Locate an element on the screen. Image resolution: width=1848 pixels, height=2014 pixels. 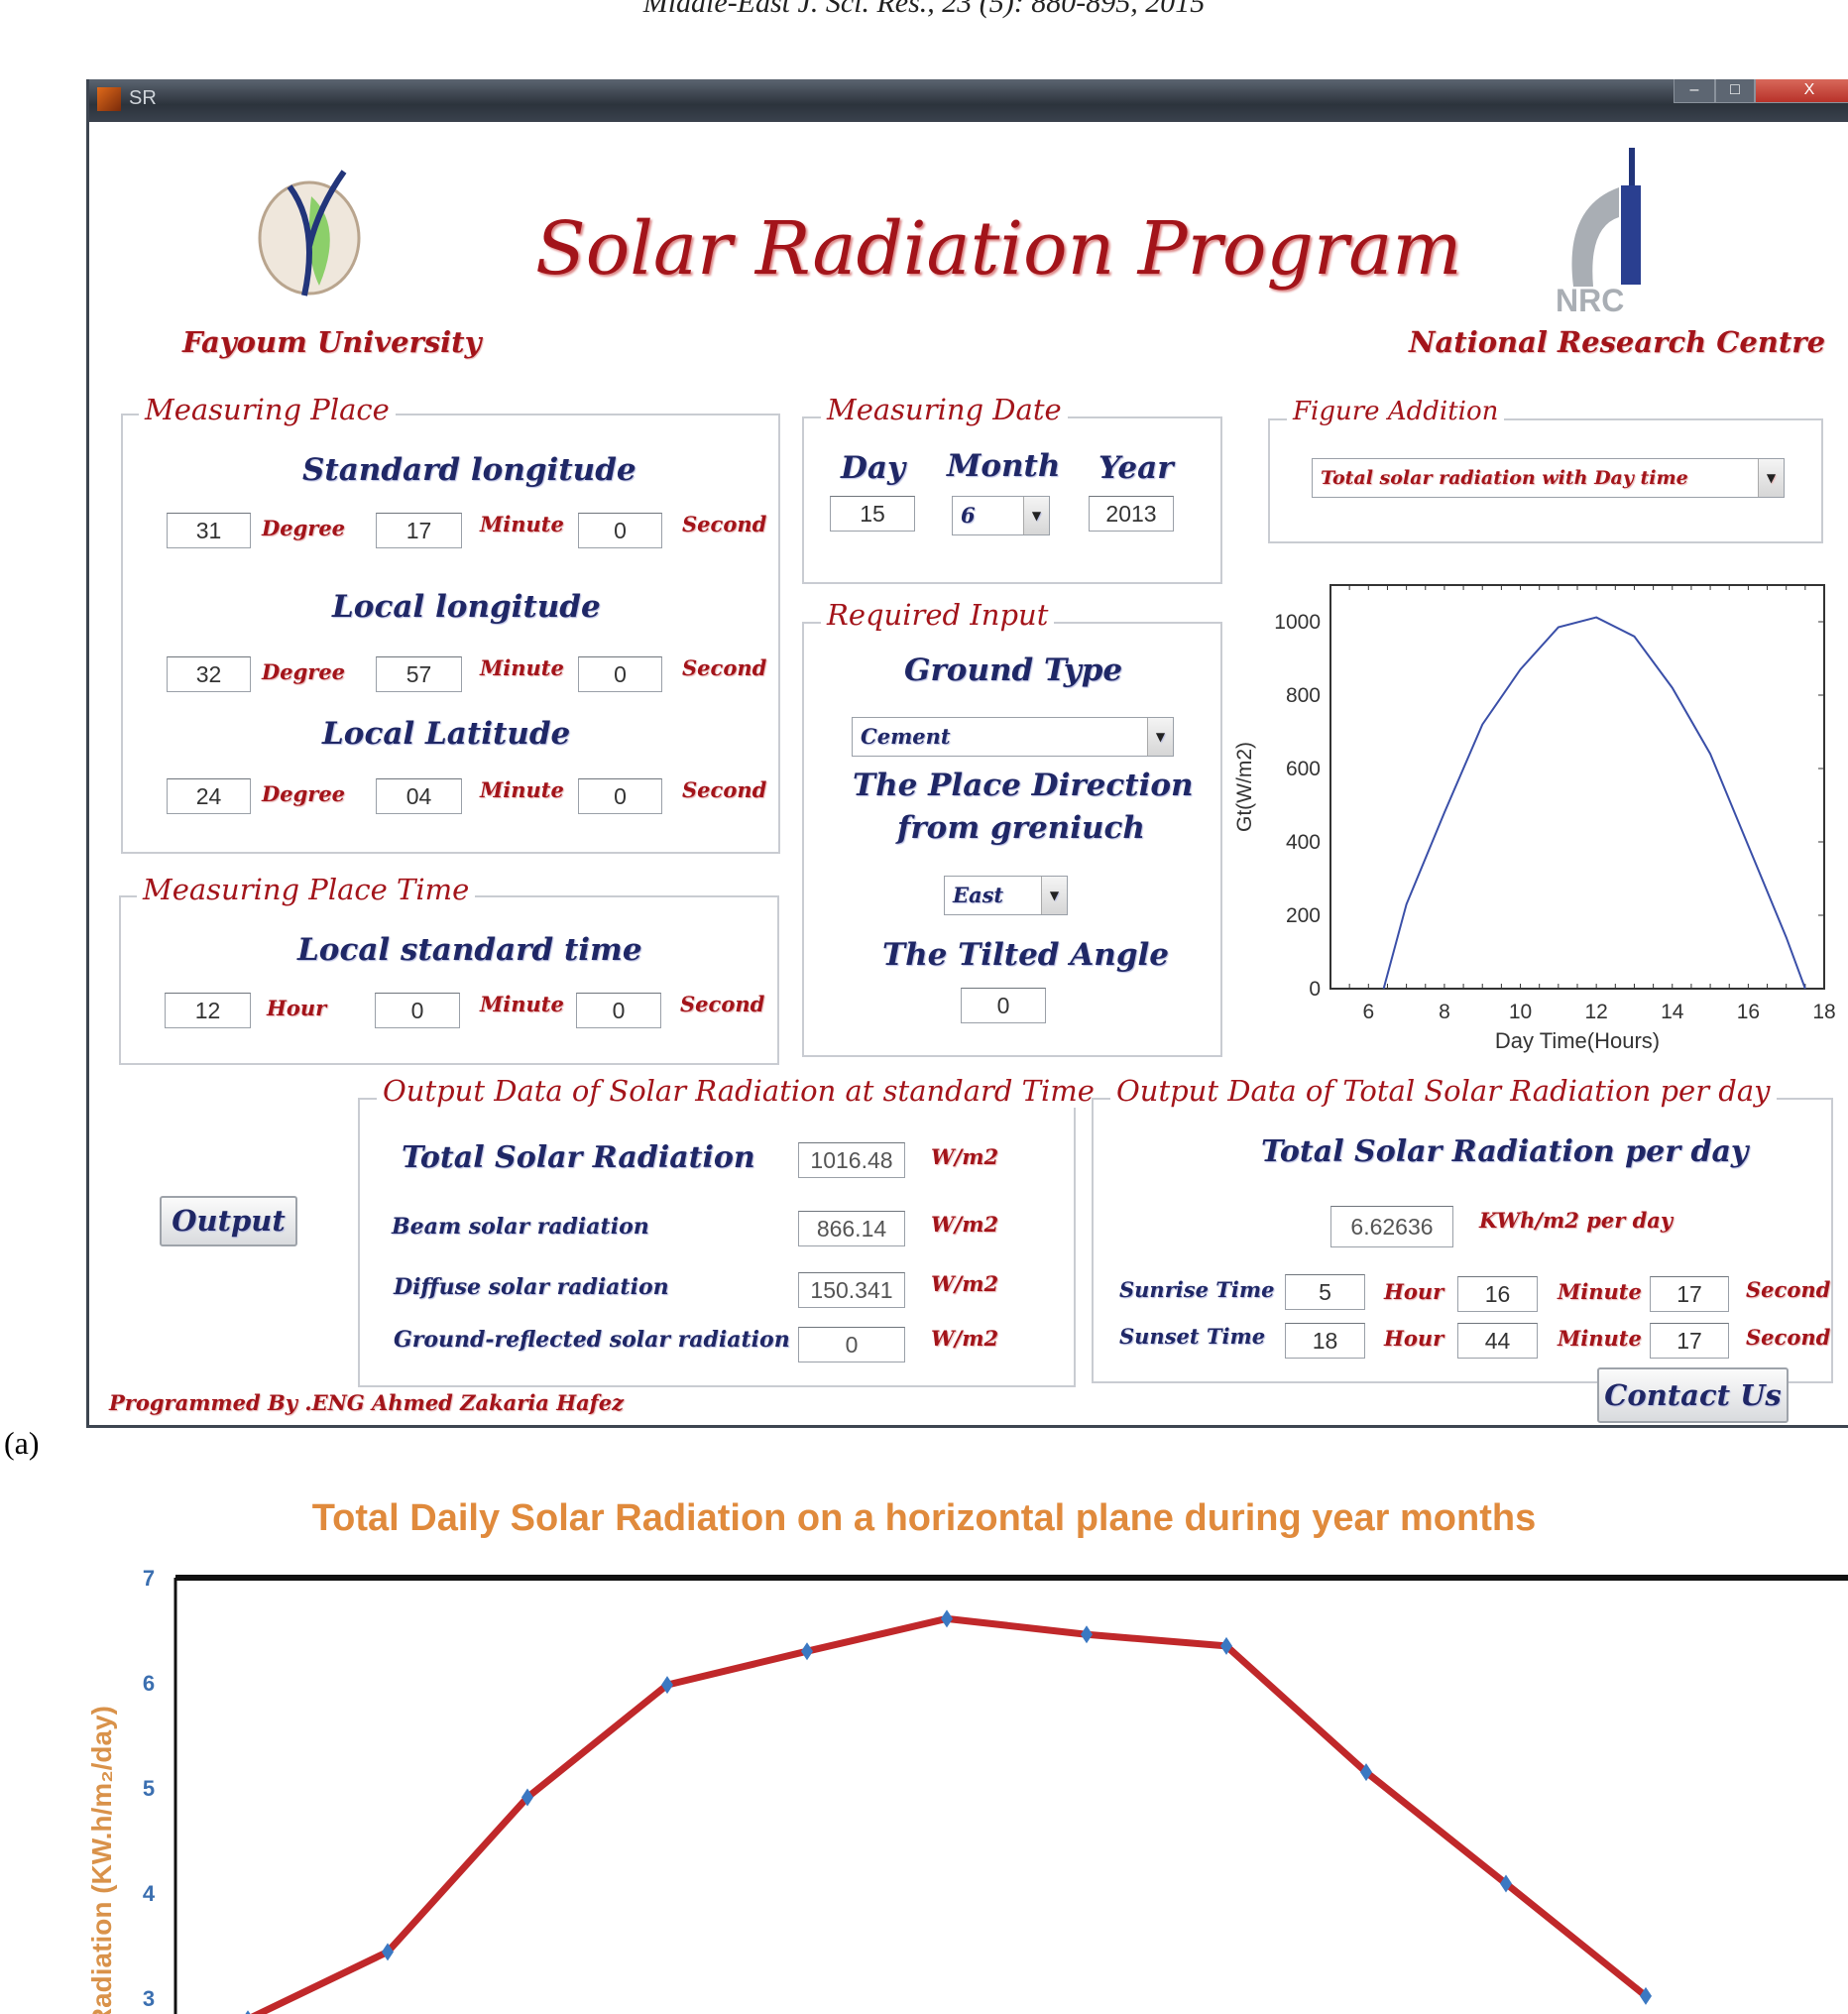
direction-dropdown: East ▼ is located at coordinates (1006, 896).